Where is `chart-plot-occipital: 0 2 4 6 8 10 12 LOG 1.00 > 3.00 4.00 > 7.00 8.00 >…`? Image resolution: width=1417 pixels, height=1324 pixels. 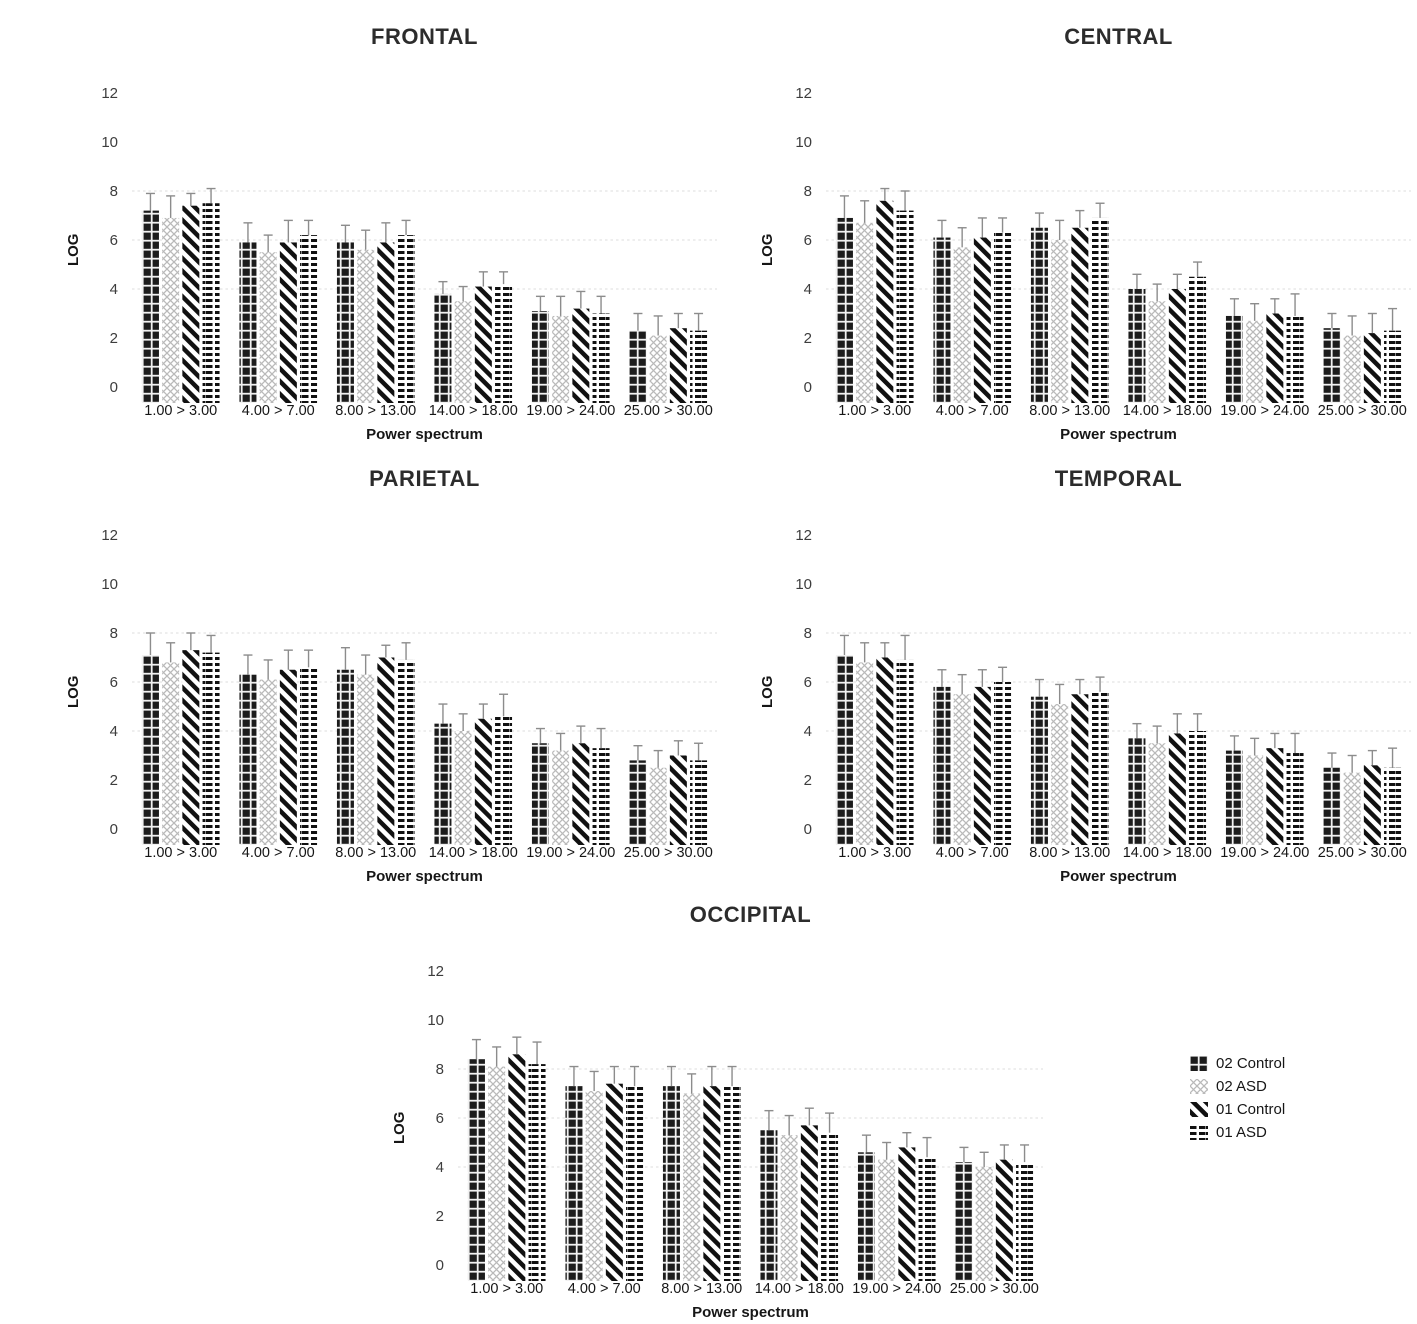 chart-plot-occipital: 0 2 4 6 8 10 12 LOG 1.00 > 3.00 4.00 > 7.00 8.00 >… is located at coordinates (720, 1127).